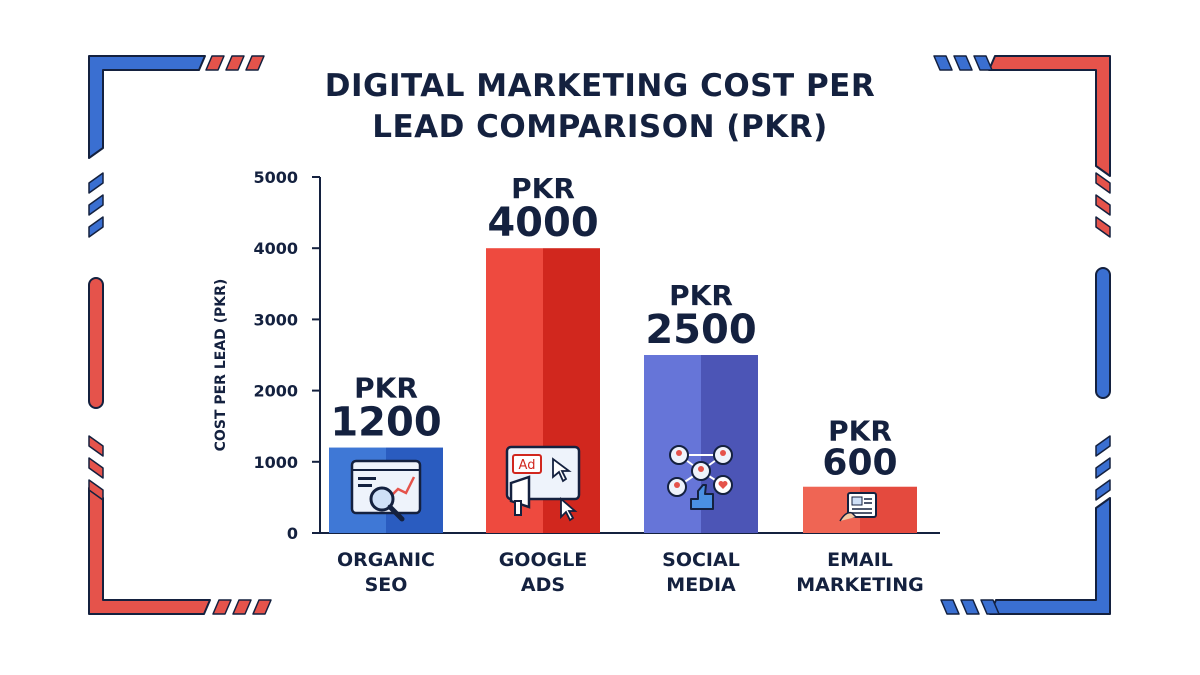 This screenshot has width=1200, height=675. What do you see at coordinates (1050, 556) in the screenshot?
I see `frame-corner-bottom-right` at bounding box center [1050, 556].